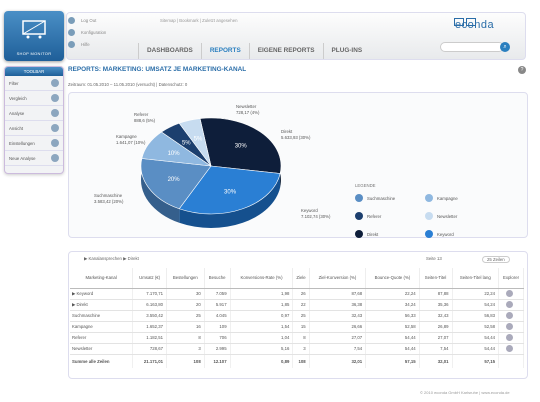 The image size is (540, 402). I want to click on cell-best: 25, so click(185, 316).